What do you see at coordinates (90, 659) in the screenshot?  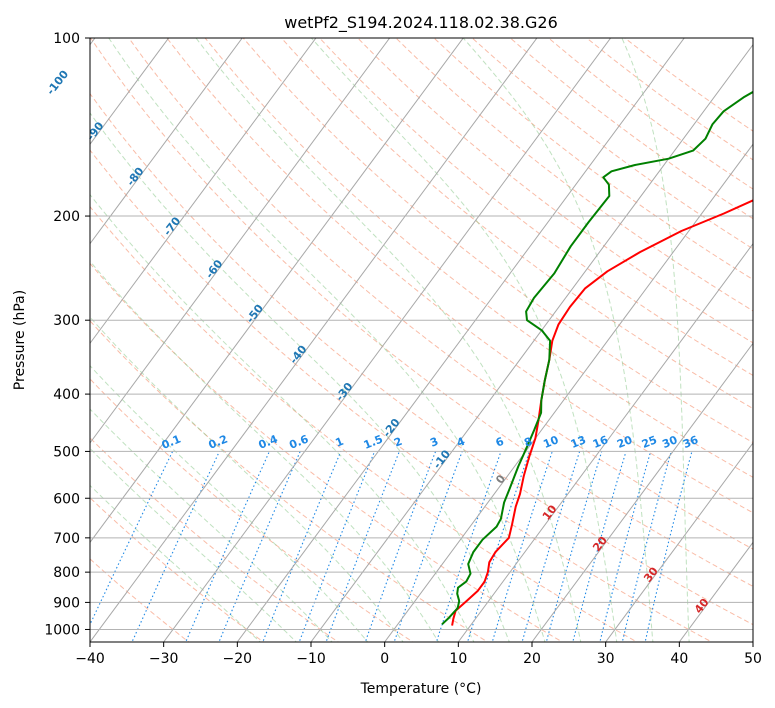 I see `x-tick-label: −40` at bounding box center [90, 659].